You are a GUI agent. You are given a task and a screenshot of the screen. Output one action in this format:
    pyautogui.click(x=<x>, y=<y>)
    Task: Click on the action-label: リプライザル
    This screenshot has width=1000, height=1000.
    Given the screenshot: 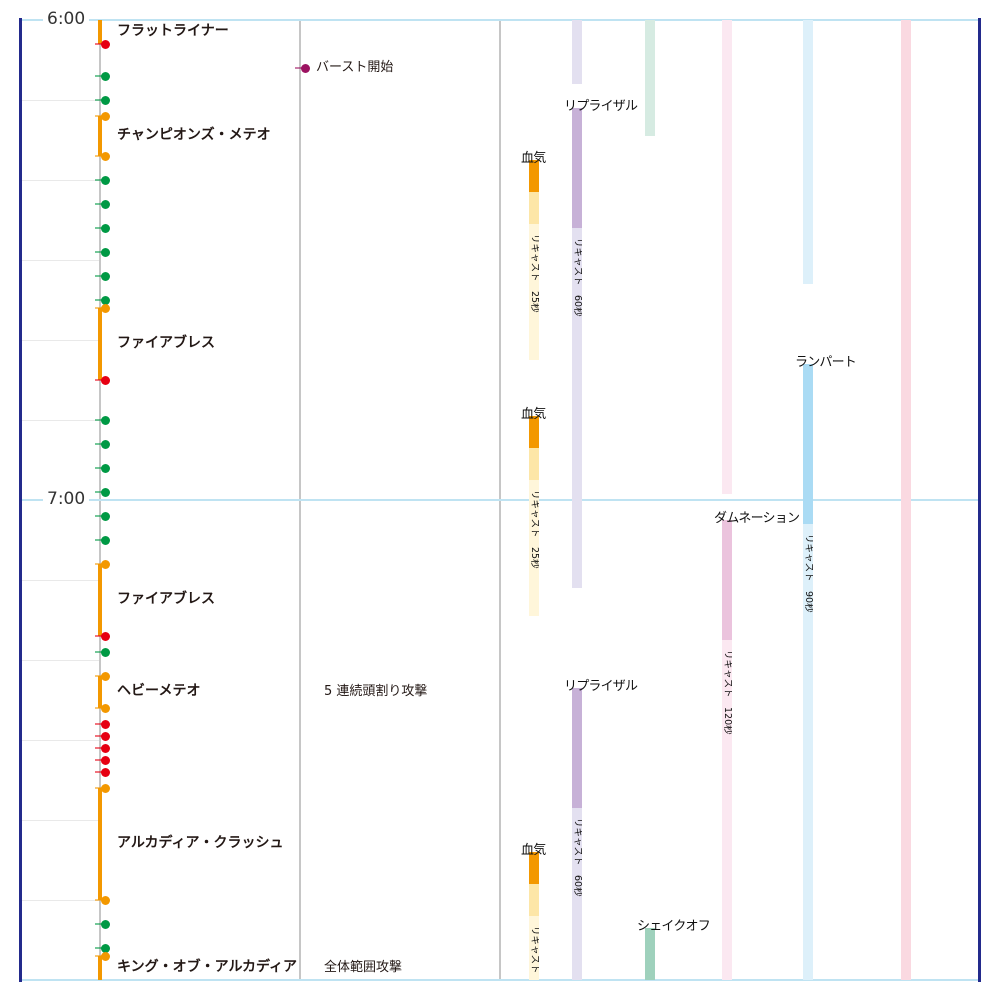 What is the action you would take?
    pyautogui.click(x=601, y=106)
    